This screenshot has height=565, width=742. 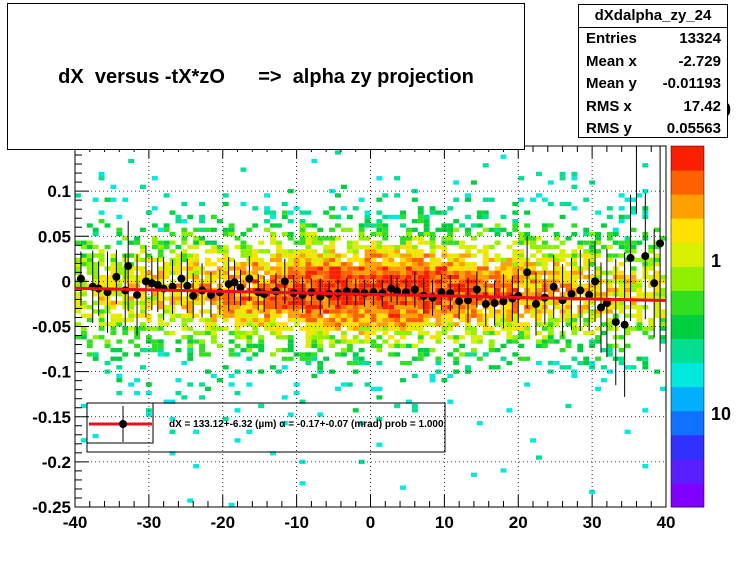 I want to click on x-tick-label: -30, so click(x=149, y=522).